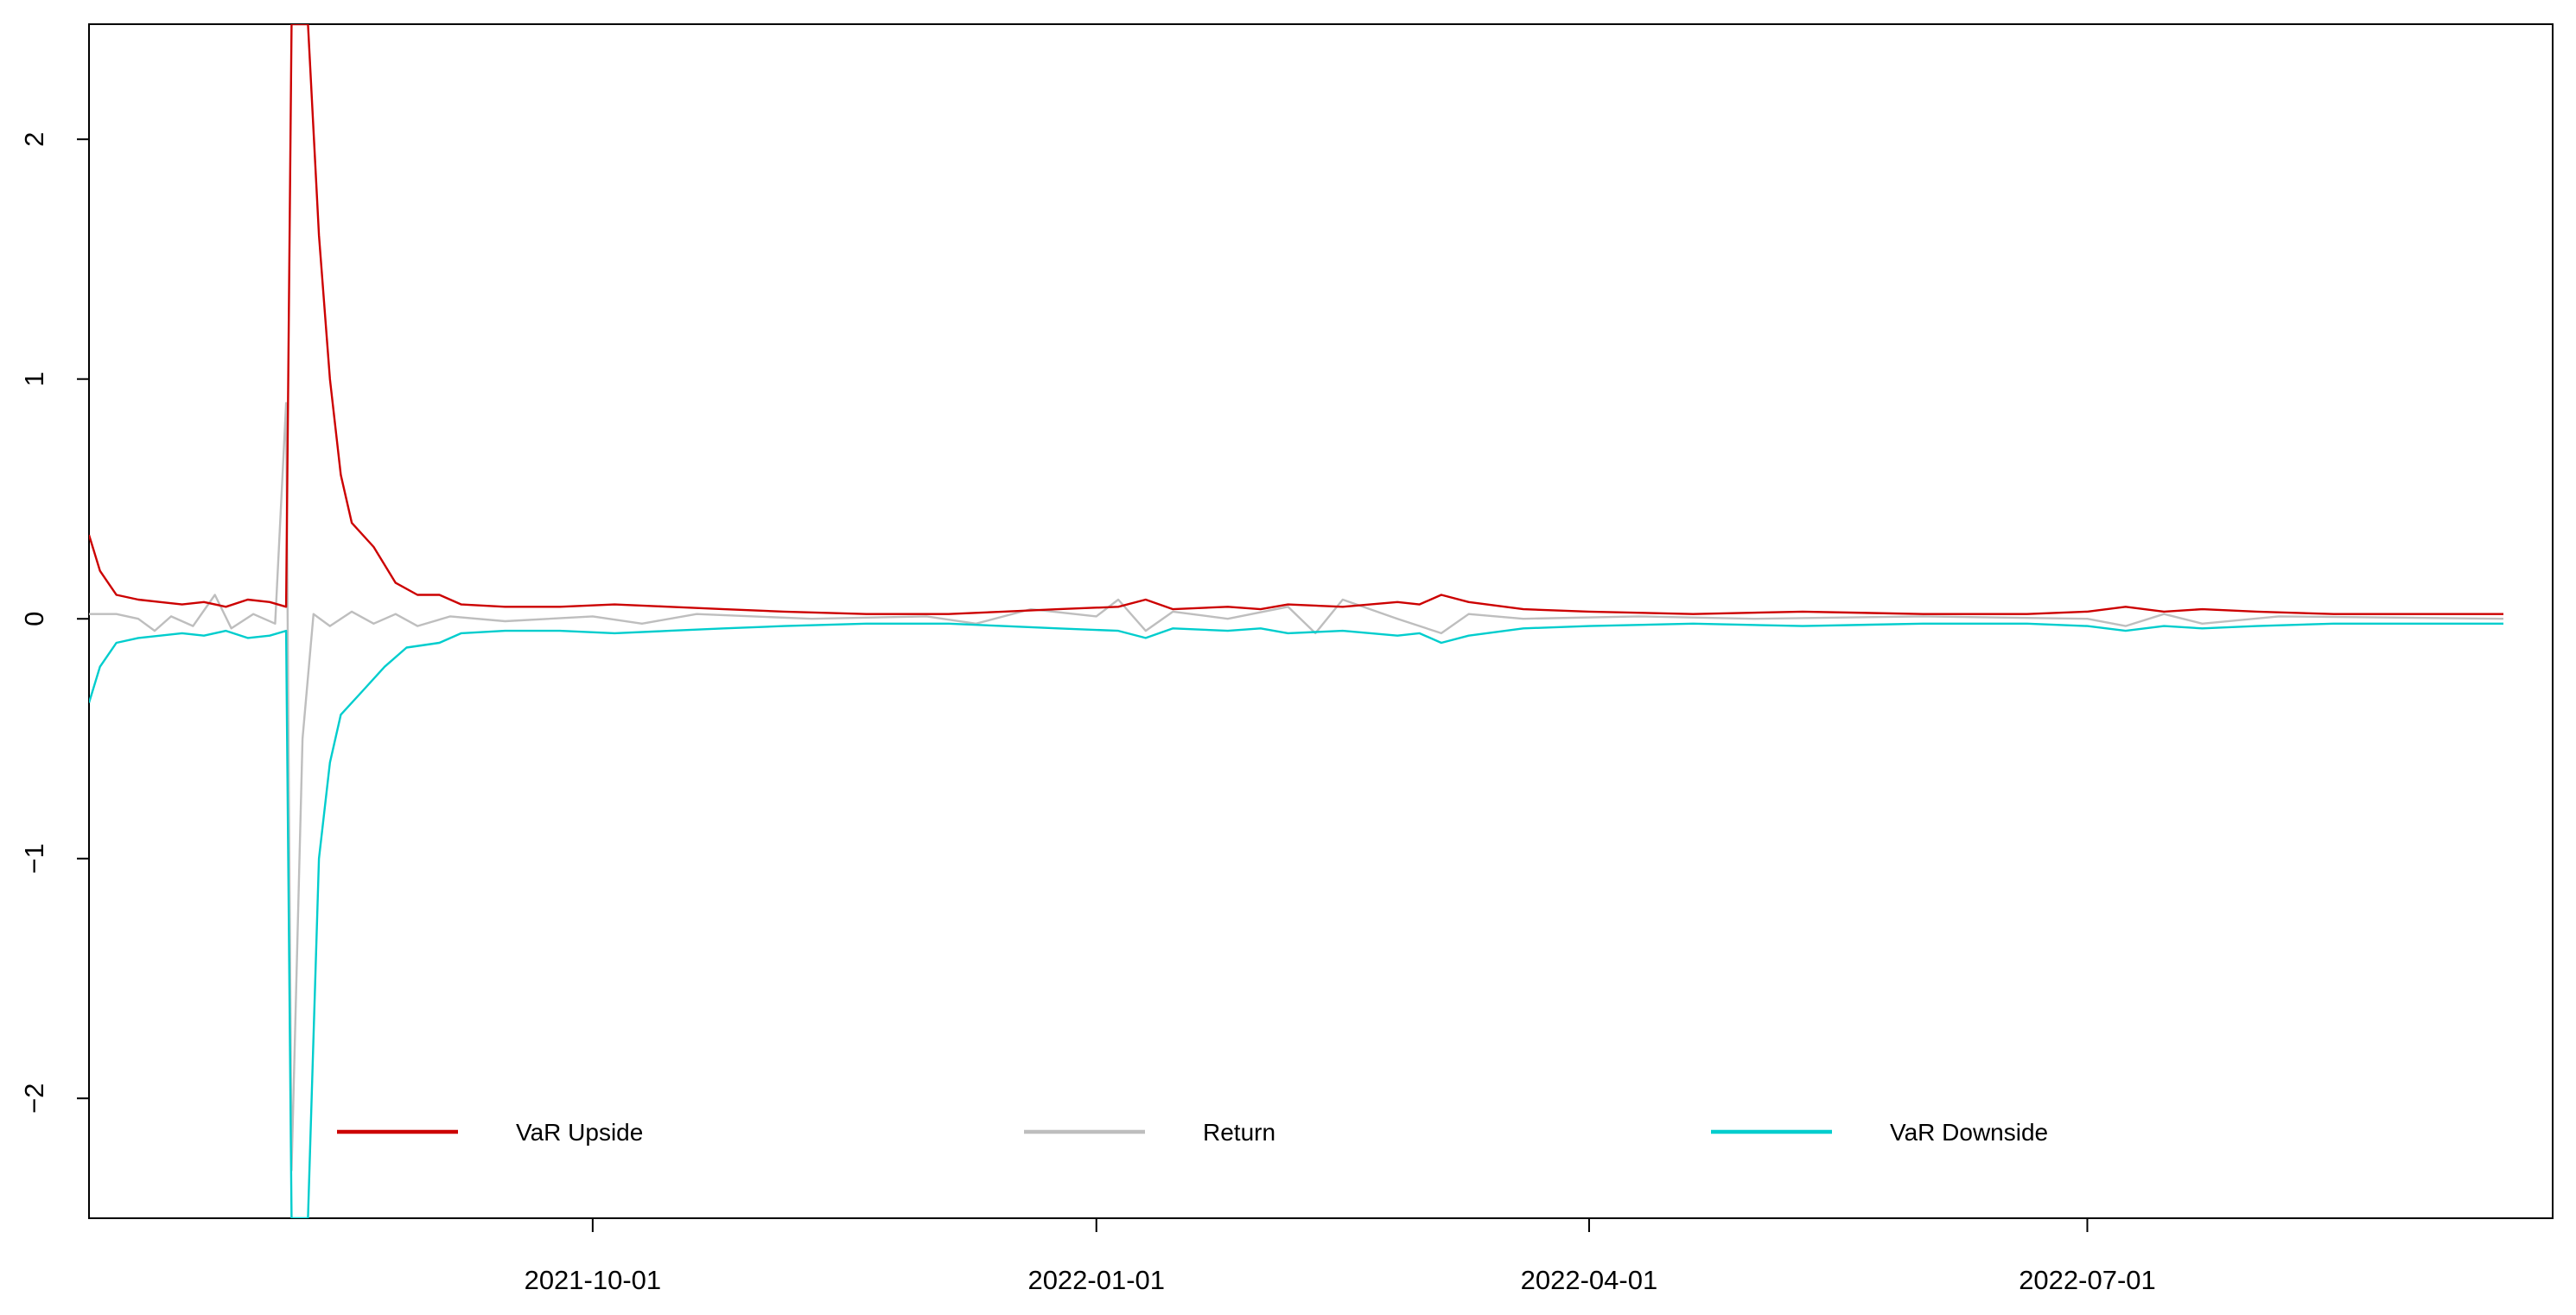 The width and height of the screenshot is (2576, 1315). Describe the element at coordinates (54, 623) in the screenshot. I see `y-axis: −2 −1 0 1 2` at that location.